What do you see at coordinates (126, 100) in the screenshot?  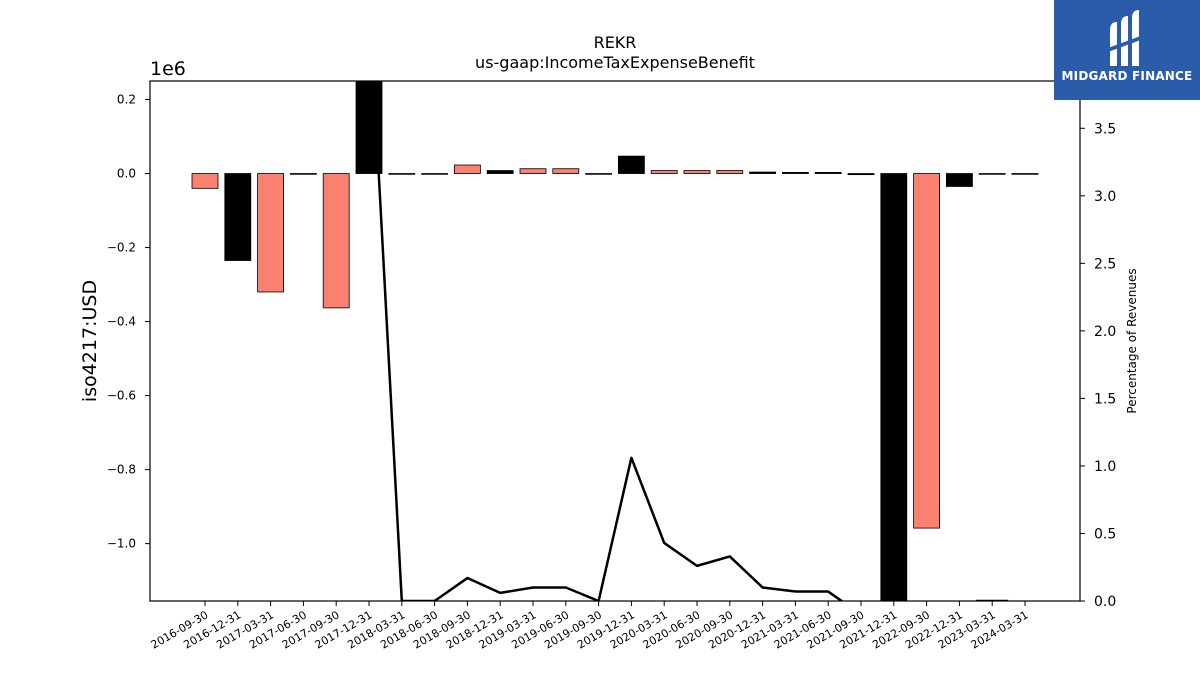 I see `y-tick-label: 0.2` at bounding box center [126, 100].